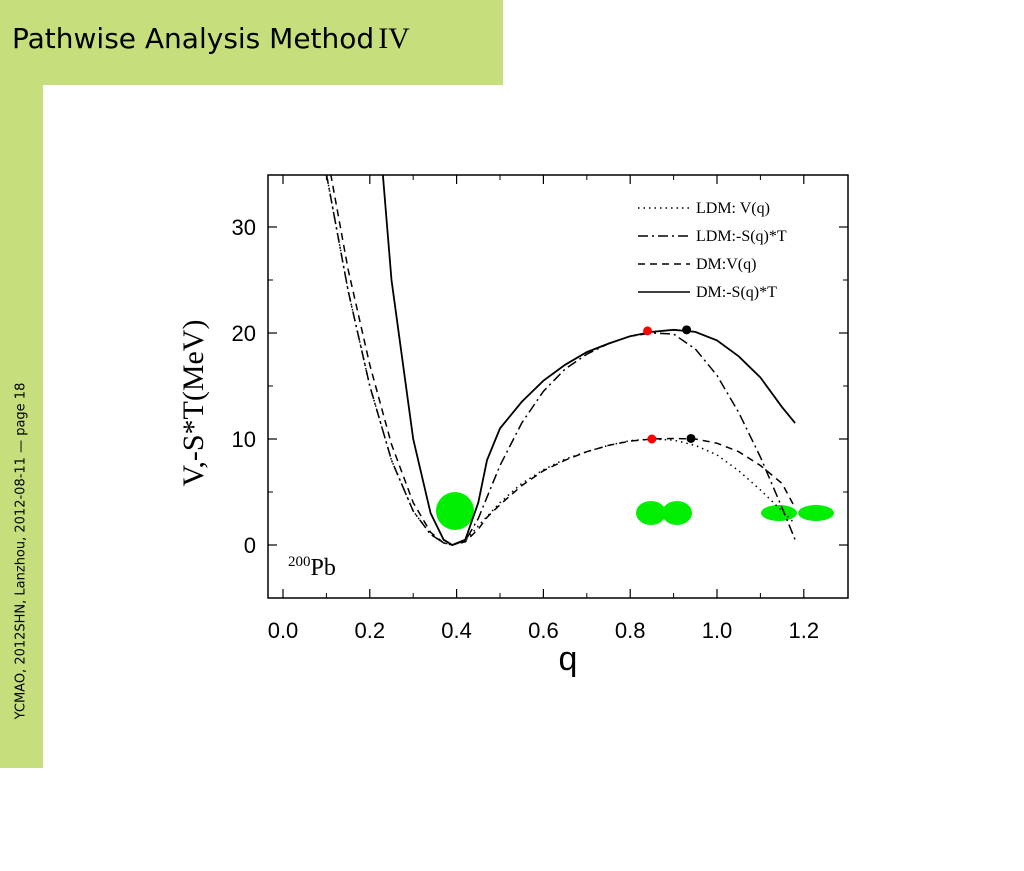  Describe the element at coordinates (726, 264) in the screenshot. I see `legend-label-2: DM:V(q)` at that location.